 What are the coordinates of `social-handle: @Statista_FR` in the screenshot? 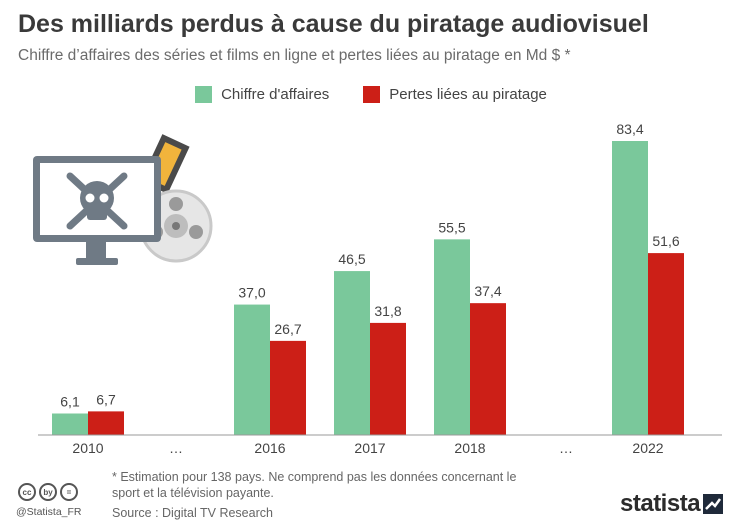 It's located at (49, 512).